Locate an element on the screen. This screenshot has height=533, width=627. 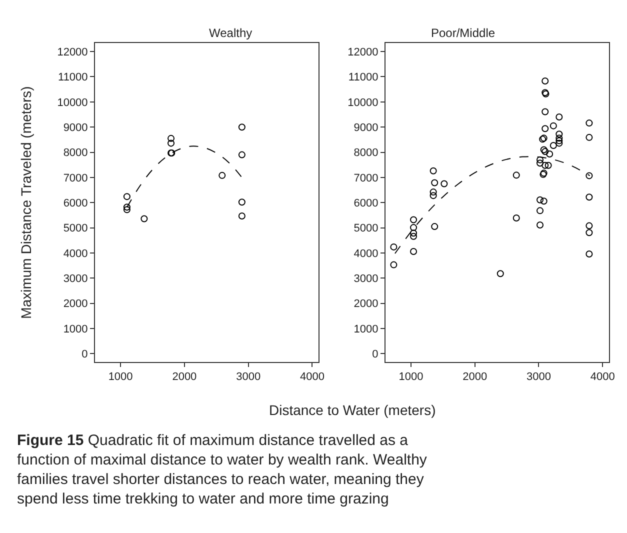
chart-title: Poor/Middle is located at coordinates (463, 33).